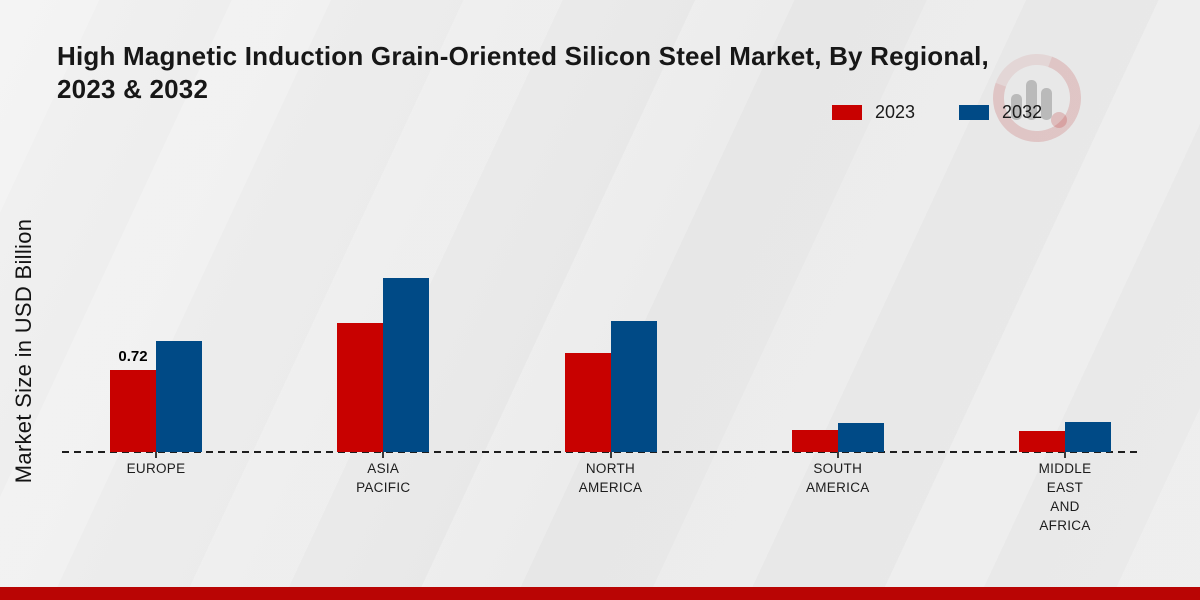 This screenshot has height=600, width=1200. I want to click on legend-item-2032: 2032, so click(1000, 112).